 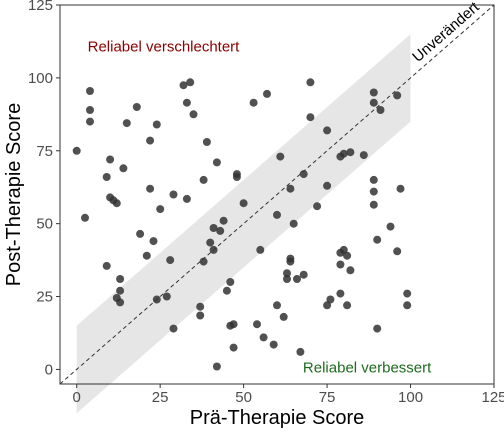 What do you see at coordinates (44, 224) in the screenshot?
I see `y-tick-label: 50` at bounding box center [44, 224].